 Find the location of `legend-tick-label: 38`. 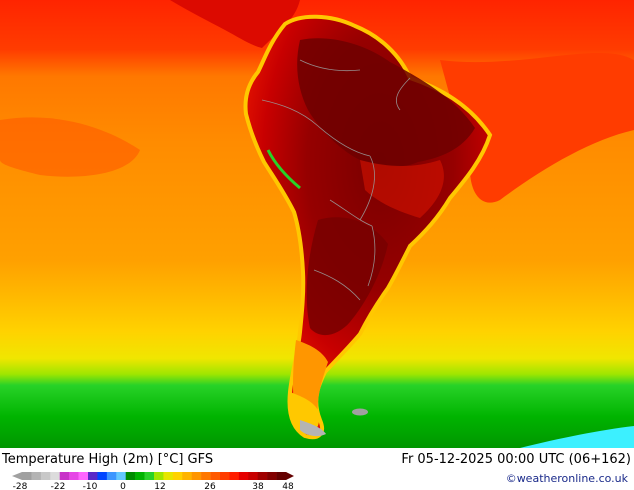

legend-tick-label: 38 is located at coordinates (258, 486).